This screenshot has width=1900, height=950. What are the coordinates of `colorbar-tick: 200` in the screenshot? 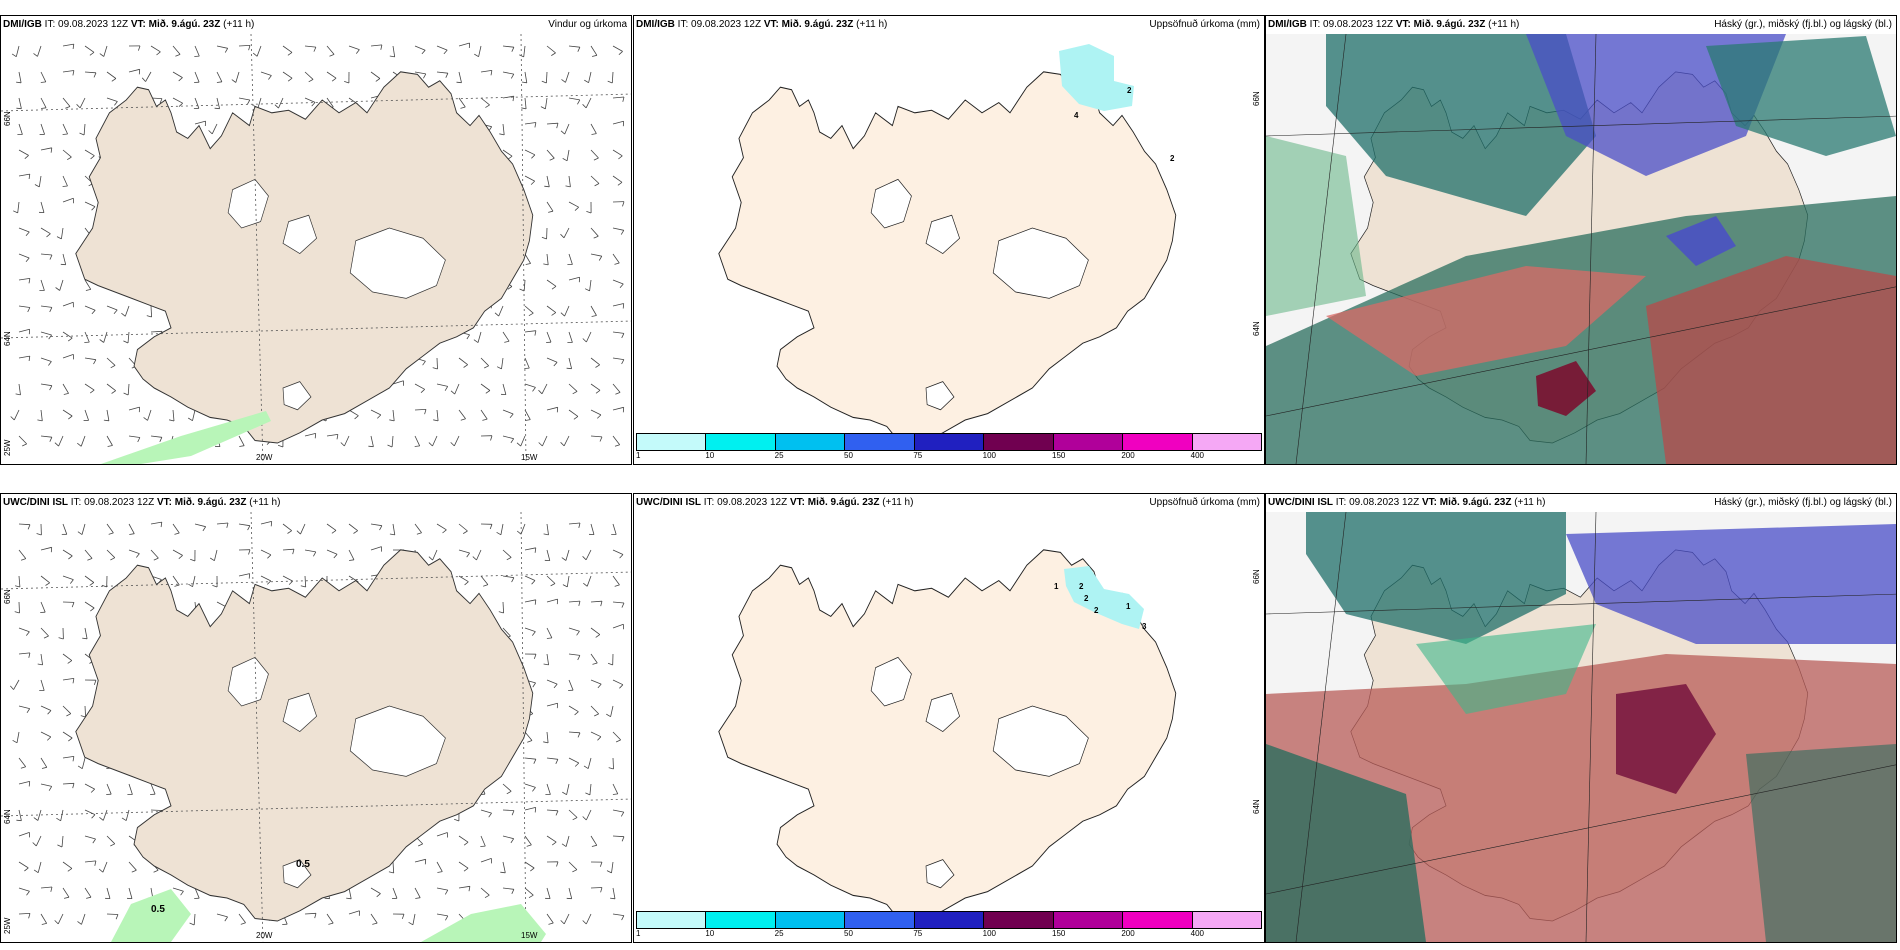 It's located at (1128, 455).